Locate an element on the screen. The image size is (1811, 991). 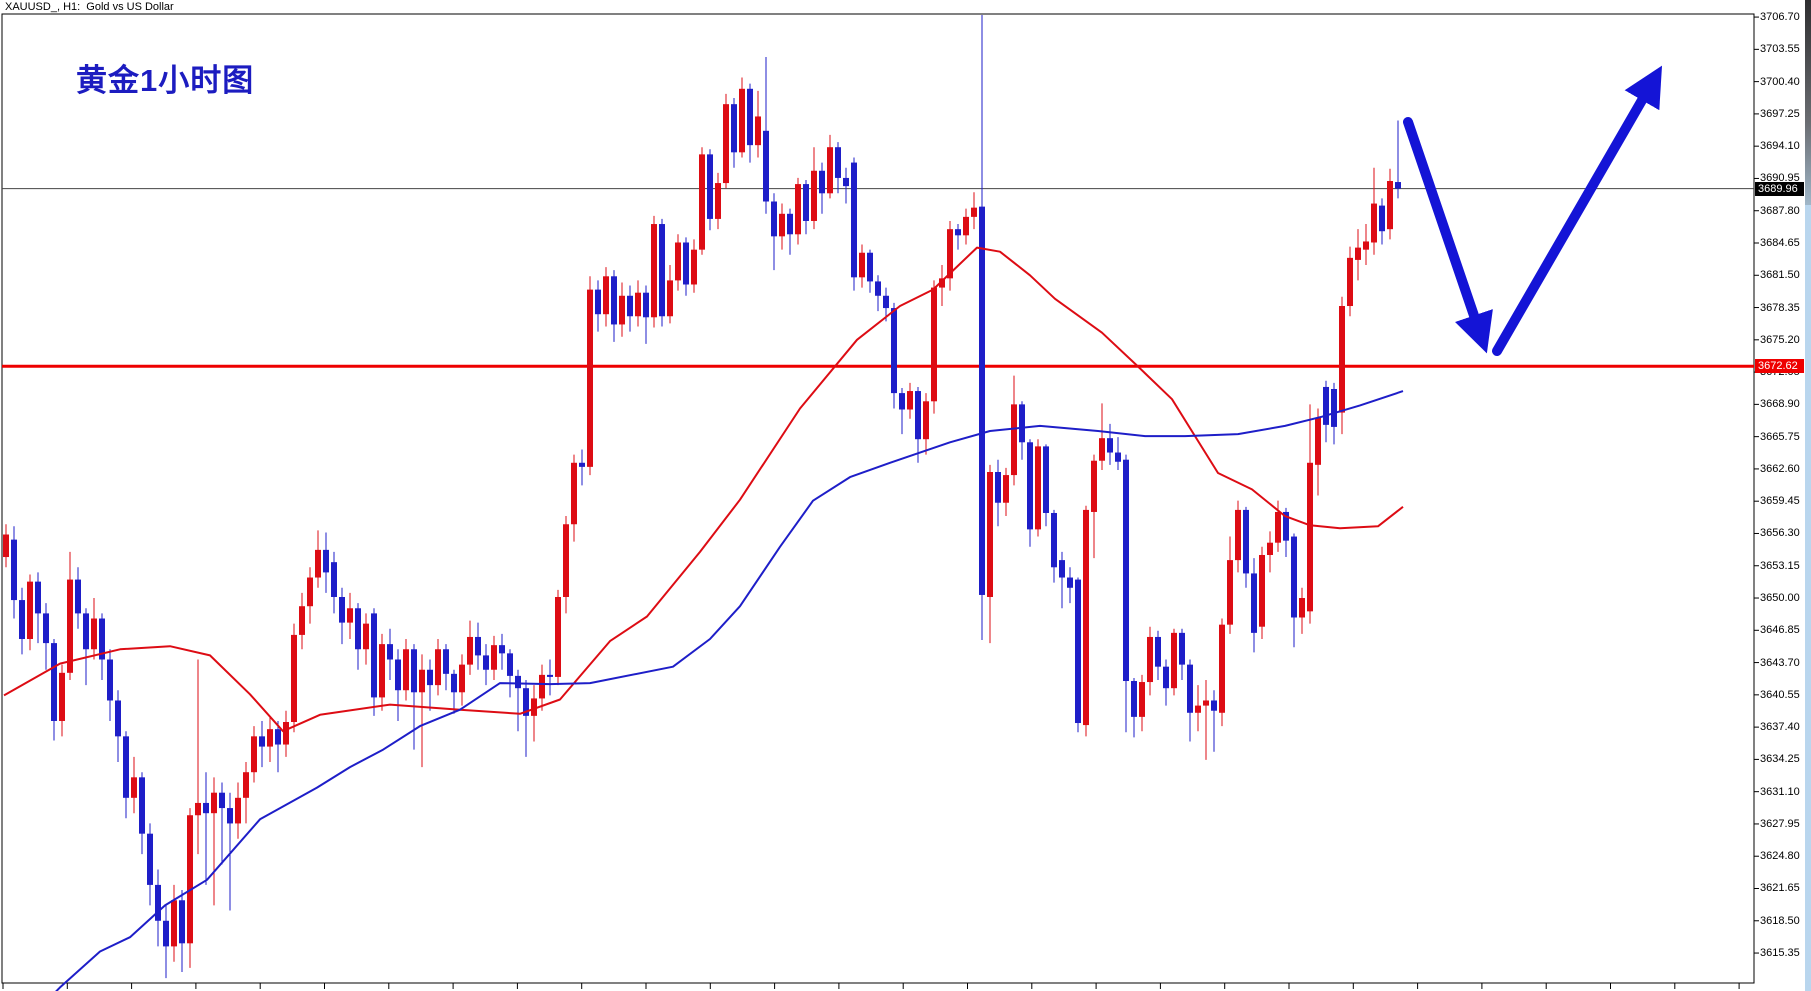
price-tick-label: 3687.80 is located at coordinates (1780, 210).